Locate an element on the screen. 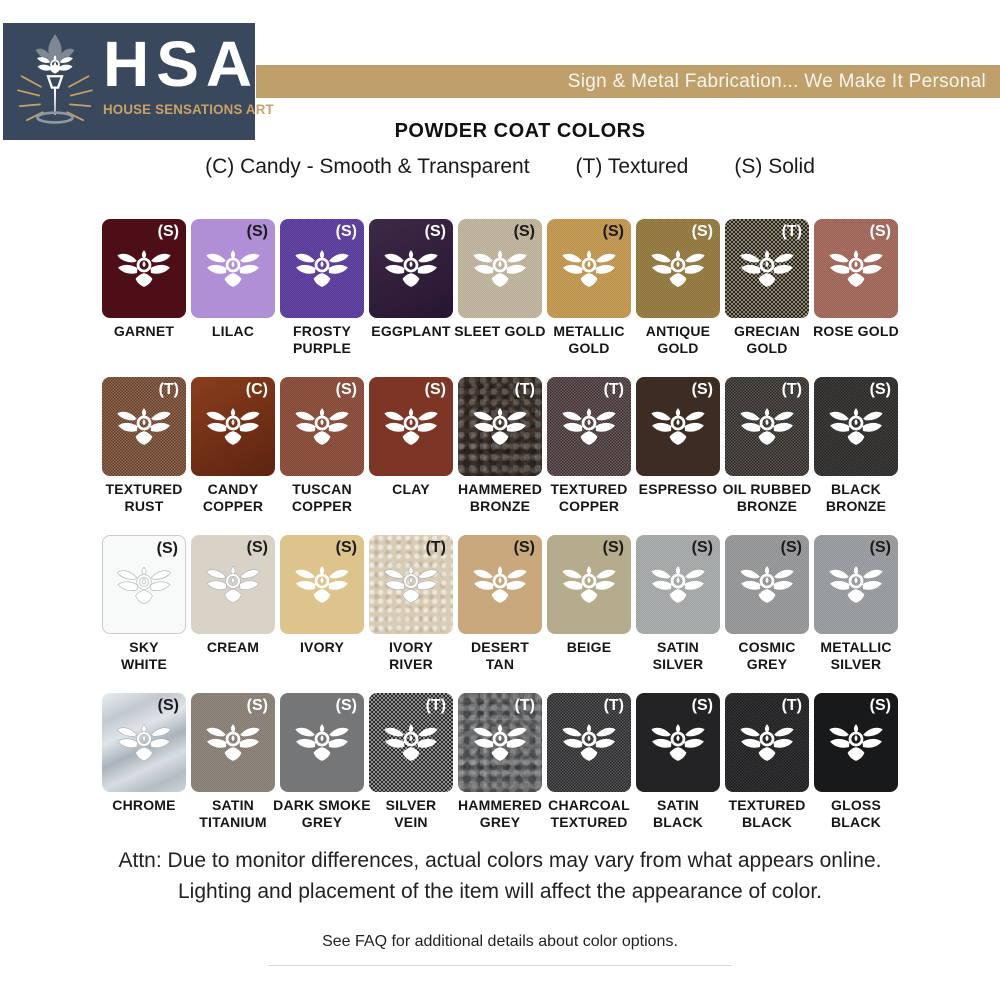  swatch-label: IVORY RIVER is located at coordinates (411, 655).